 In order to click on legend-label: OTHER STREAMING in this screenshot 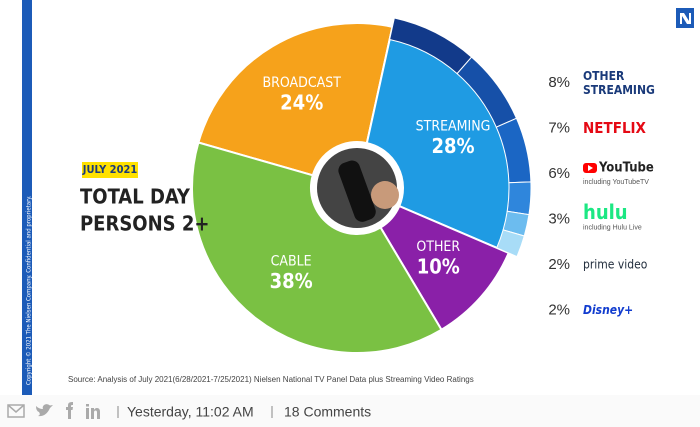, I will do `click(619, 83)`.